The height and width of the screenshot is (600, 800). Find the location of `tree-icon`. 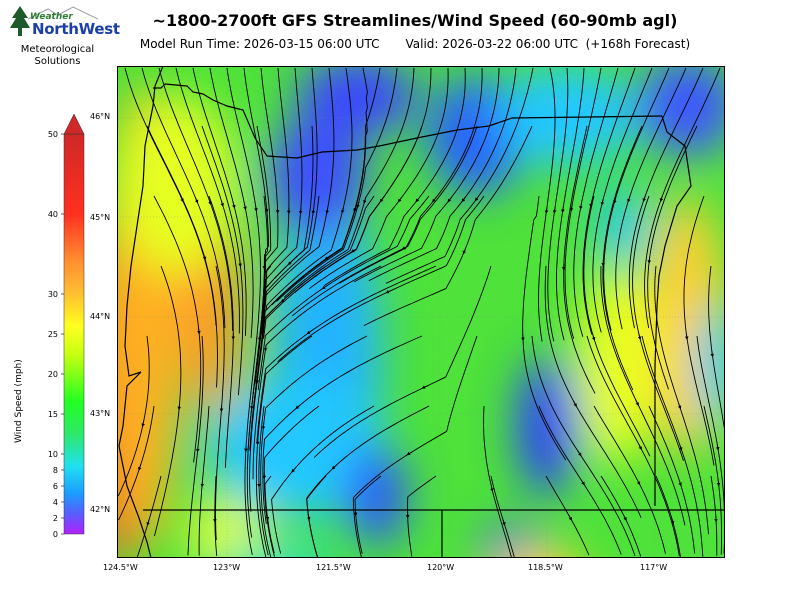

tree-icon is located at coordinates (20, 21).